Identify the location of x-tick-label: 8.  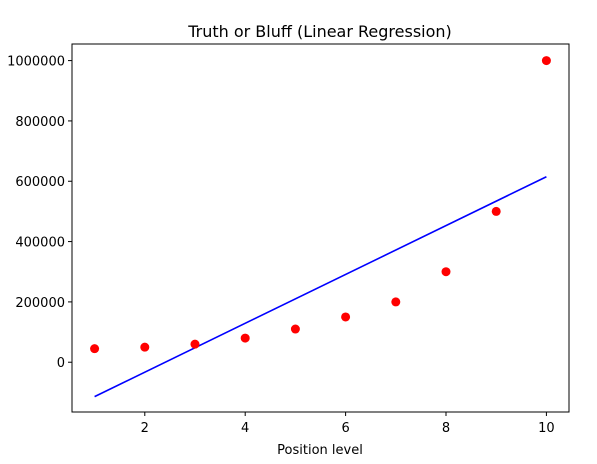
(446, 428).